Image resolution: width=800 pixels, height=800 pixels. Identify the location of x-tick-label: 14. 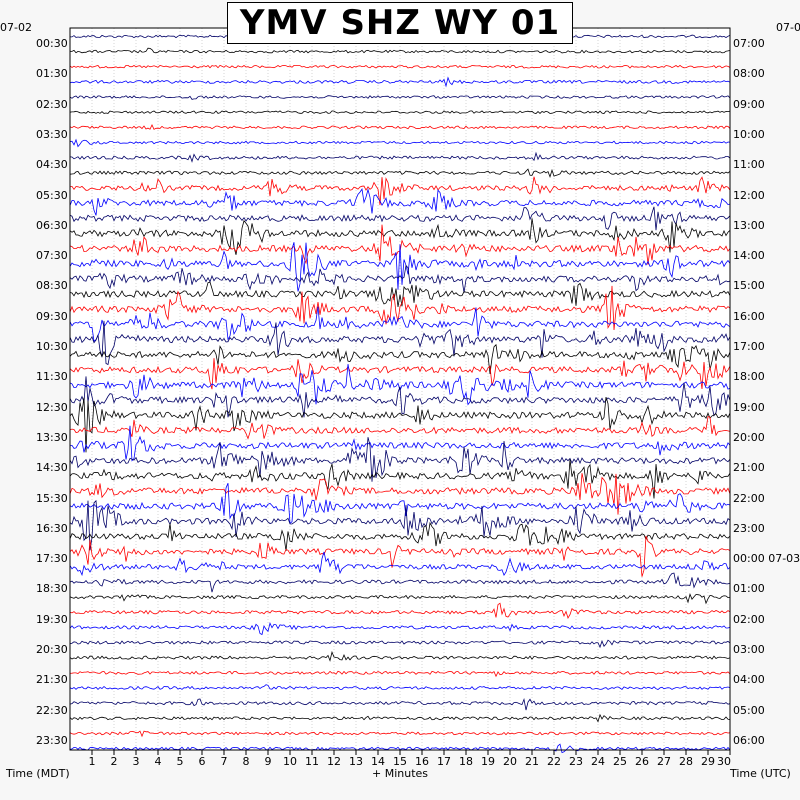
(378, 761).